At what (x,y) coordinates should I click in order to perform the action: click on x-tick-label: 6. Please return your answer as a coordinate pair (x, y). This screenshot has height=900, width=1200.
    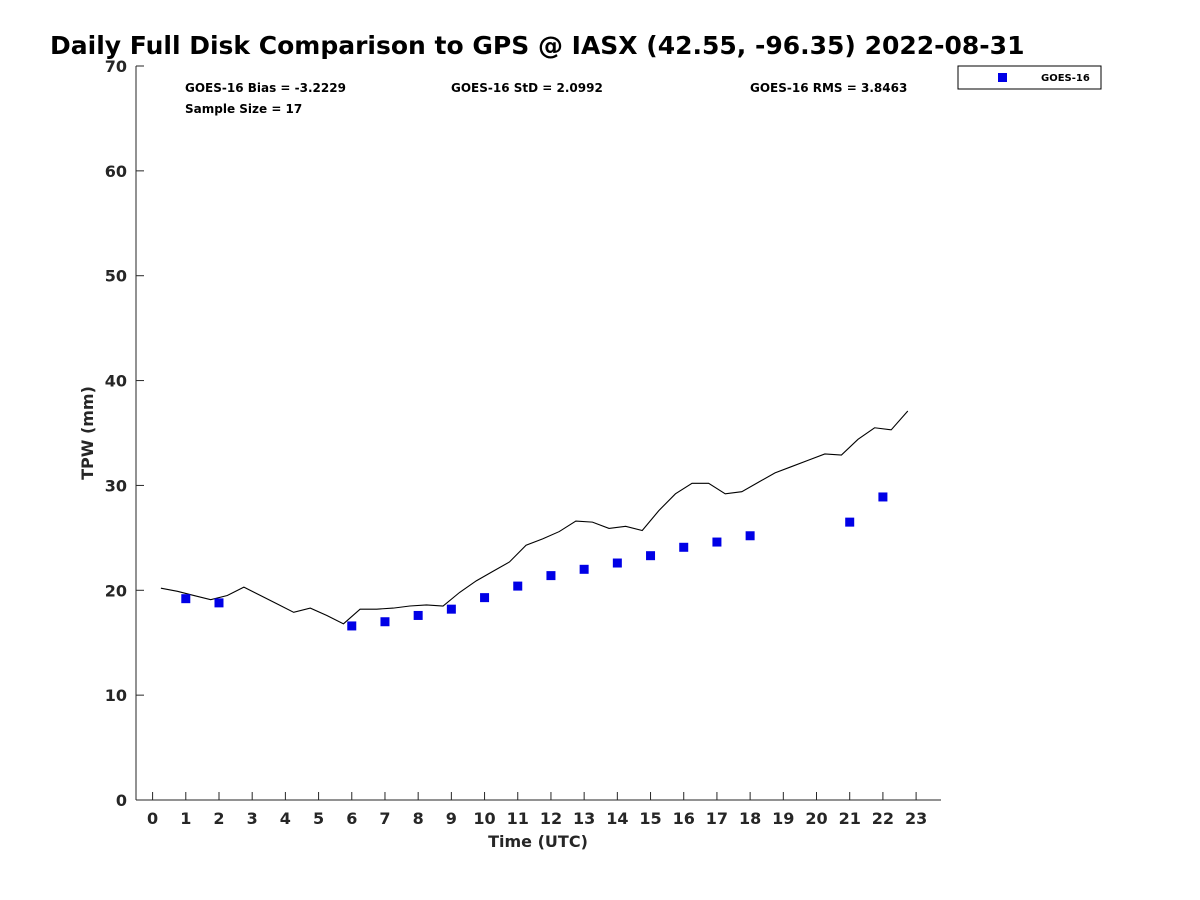
    Looking at the image, I should click on (351, 818).